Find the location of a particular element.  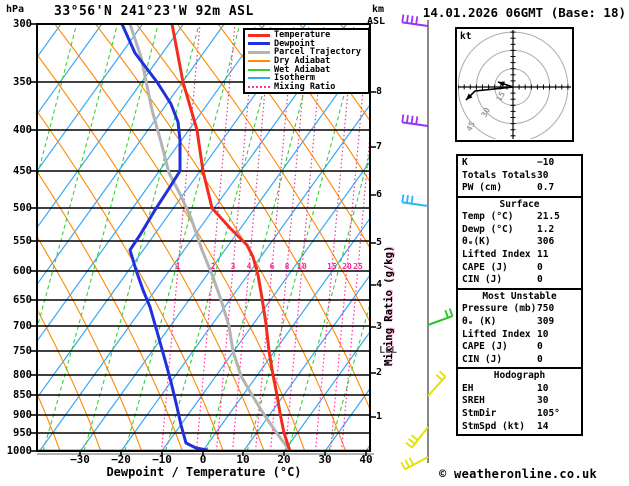

hodograph-unit-label: kt is located at coordinates (466, 36).